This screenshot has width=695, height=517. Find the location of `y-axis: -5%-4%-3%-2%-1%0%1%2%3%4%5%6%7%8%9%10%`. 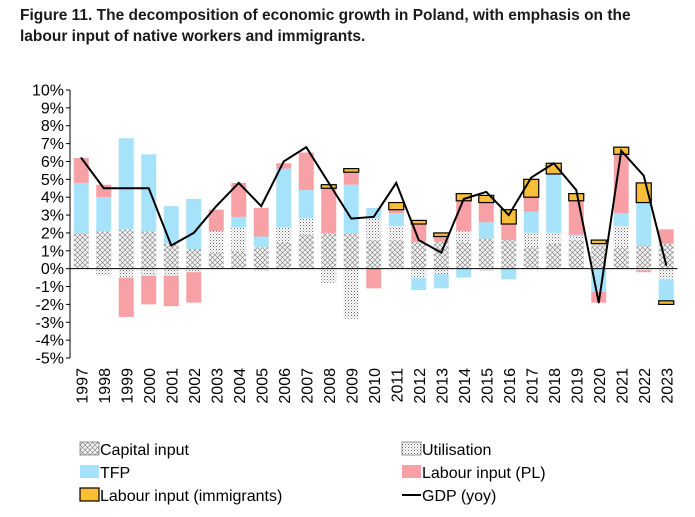

y-axis: -5%-4%-3%-2%-1%0%1%2%3%4%5%6%7%8%9%10% is located at coordinates (51, 225).